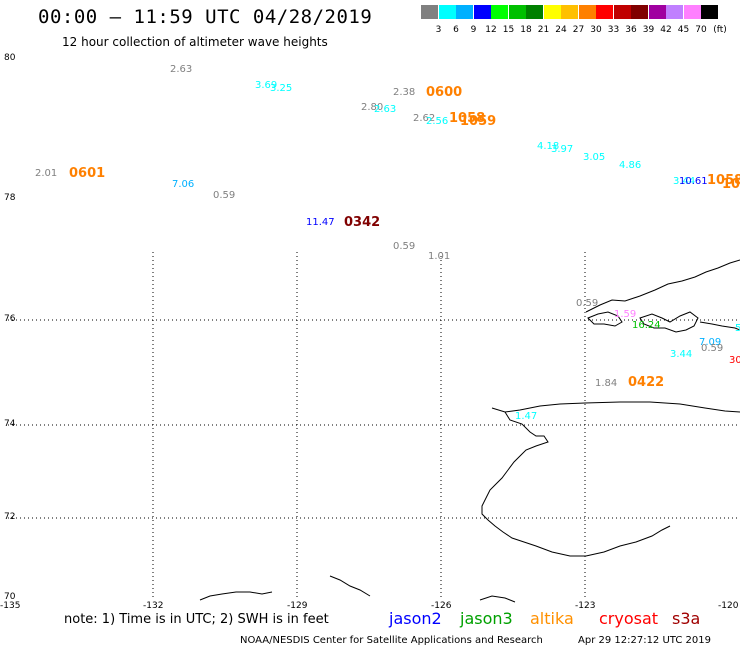 This screenshot has width=740, height=650. What do you see at coordinates (404, 92) in the screenshot?
I see `wave-height-label: 2.38` at bounding box center [404, 92].